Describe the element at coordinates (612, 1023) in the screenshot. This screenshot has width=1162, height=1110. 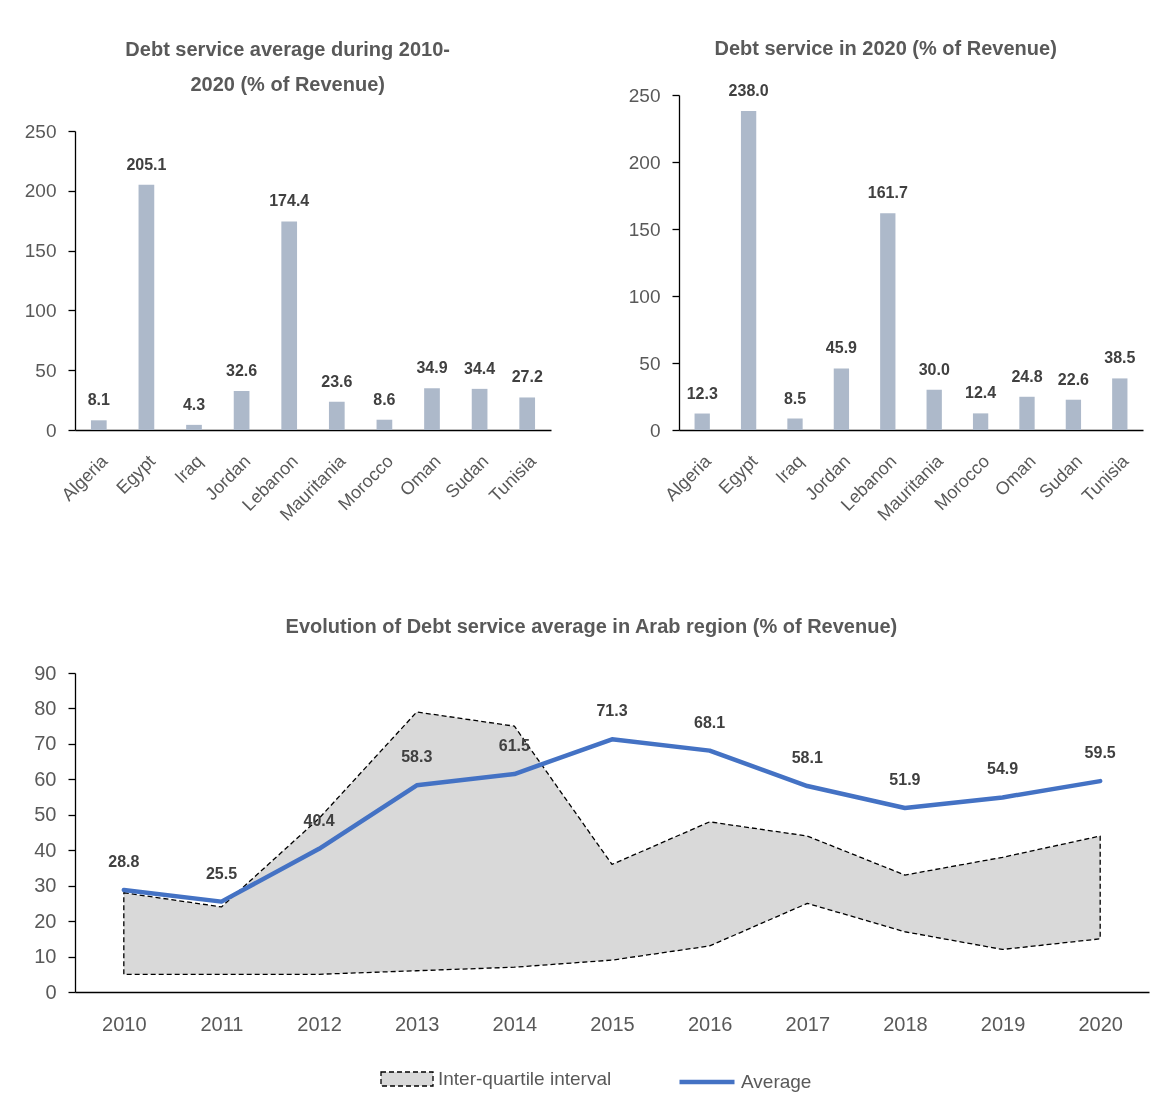
I see `x-tick-label: 2015` at that location.